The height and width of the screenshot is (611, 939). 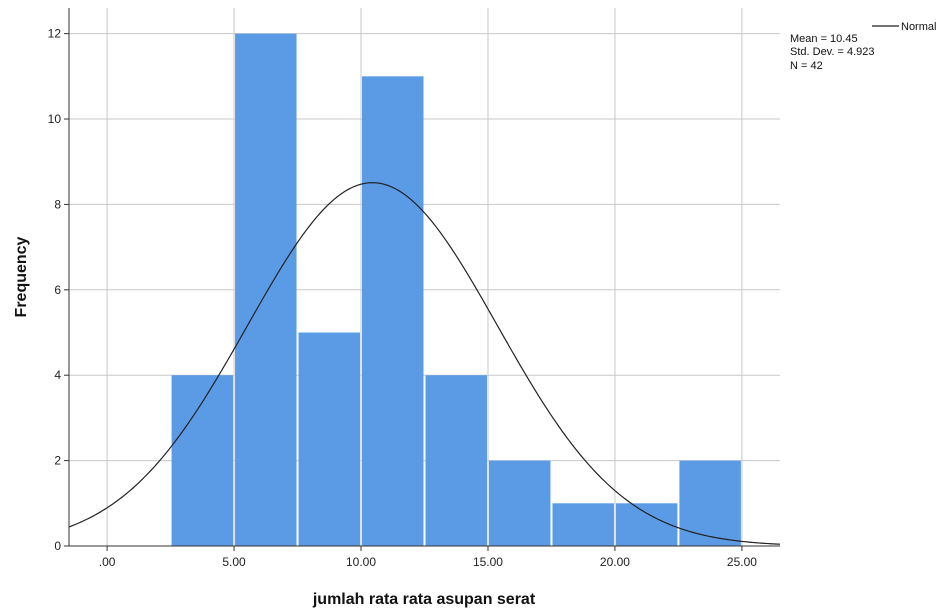 What do you see at coordinates (55, 34) in the screenshot?
I see `y-tick-label: 12` at bounding box center [55, 34].